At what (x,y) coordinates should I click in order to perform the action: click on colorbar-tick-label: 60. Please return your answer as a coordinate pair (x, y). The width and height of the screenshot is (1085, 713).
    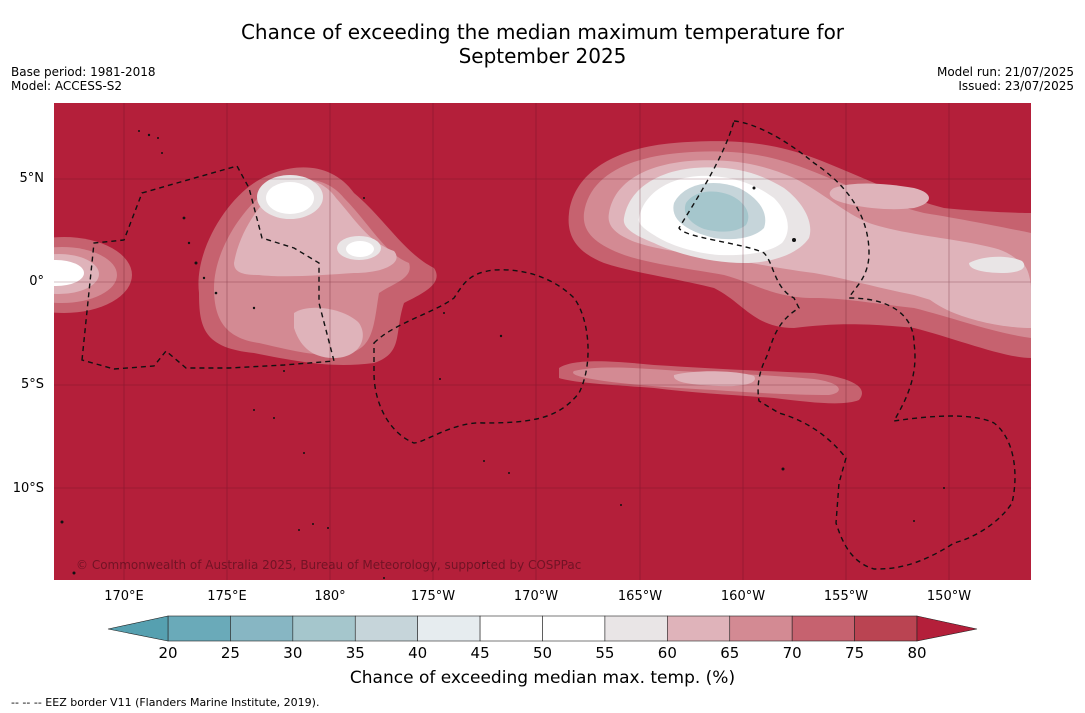
    Looking at the image, I should click on (667, 653).